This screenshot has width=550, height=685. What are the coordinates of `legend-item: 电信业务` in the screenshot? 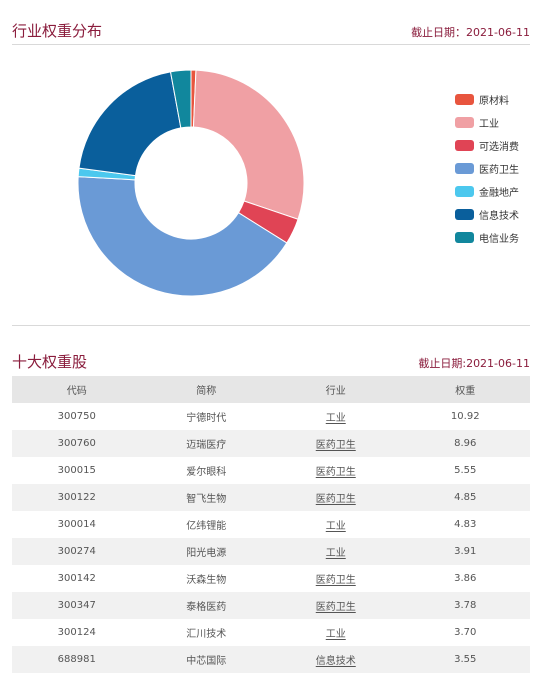 It's located at (487, 238).